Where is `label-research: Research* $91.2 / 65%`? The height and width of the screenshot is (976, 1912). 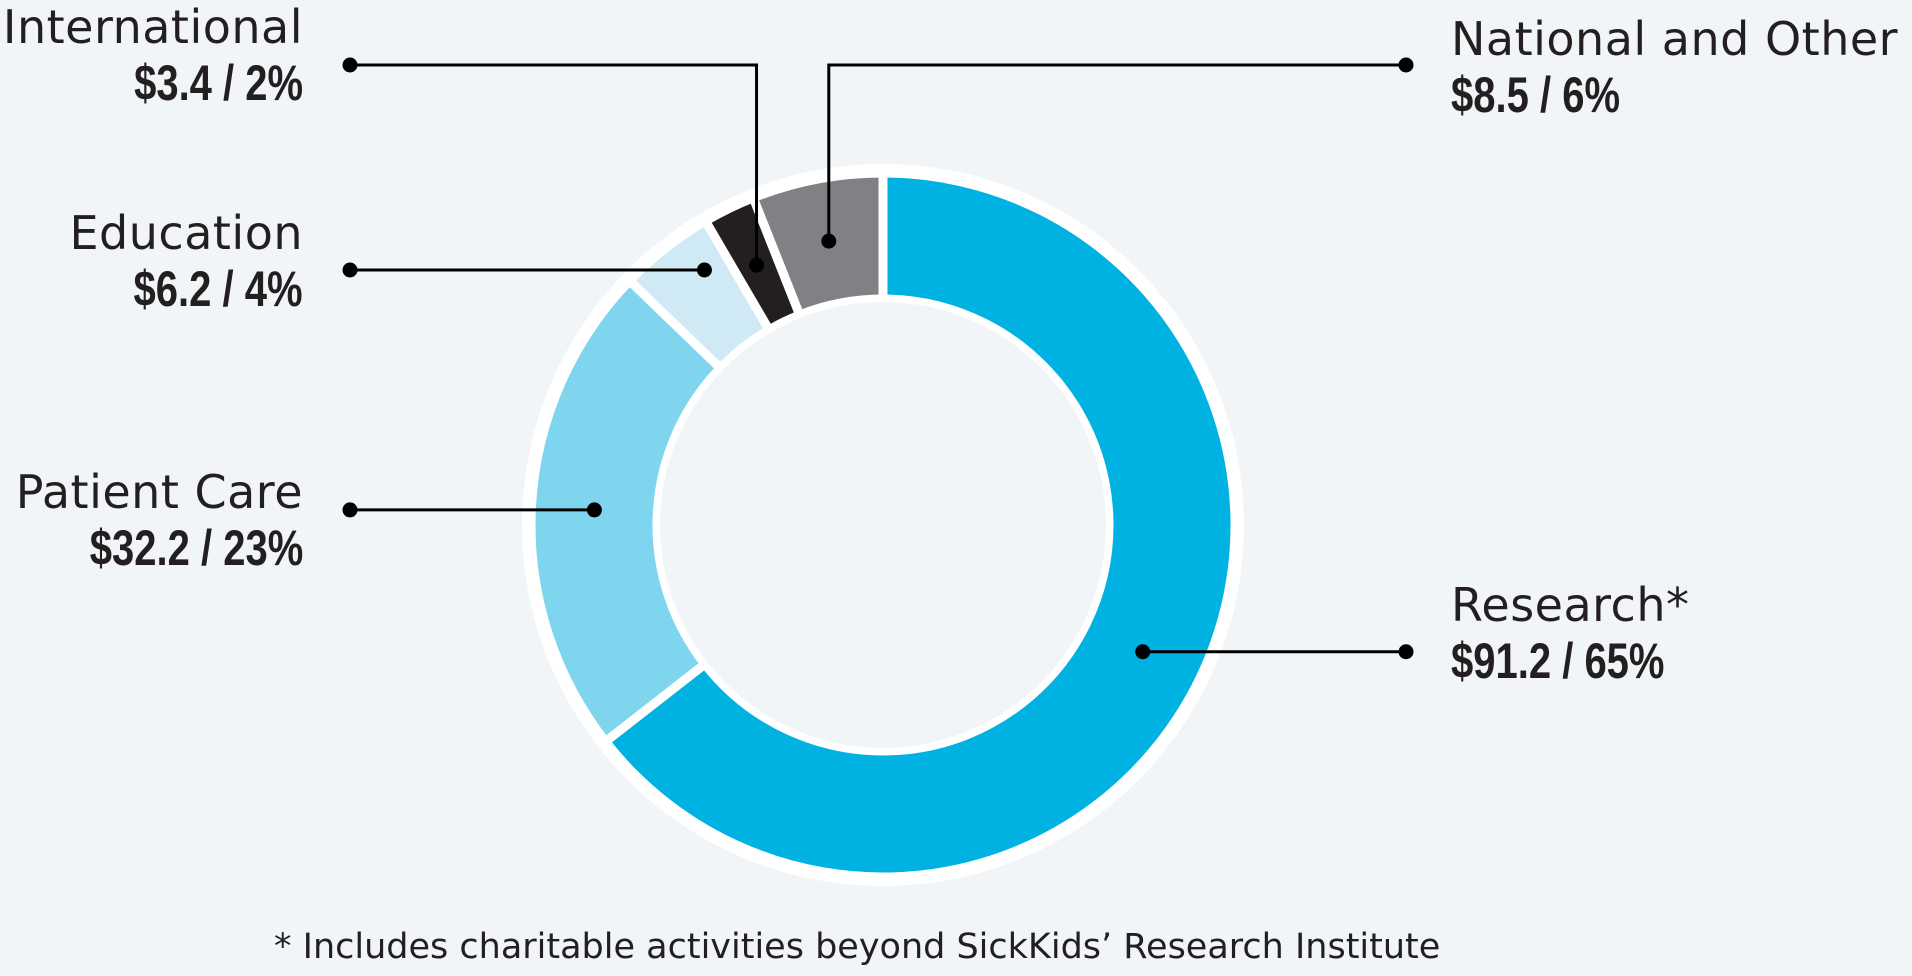
label-research: Research* $91.2 / 65% is located at coordinates (1584, 634).